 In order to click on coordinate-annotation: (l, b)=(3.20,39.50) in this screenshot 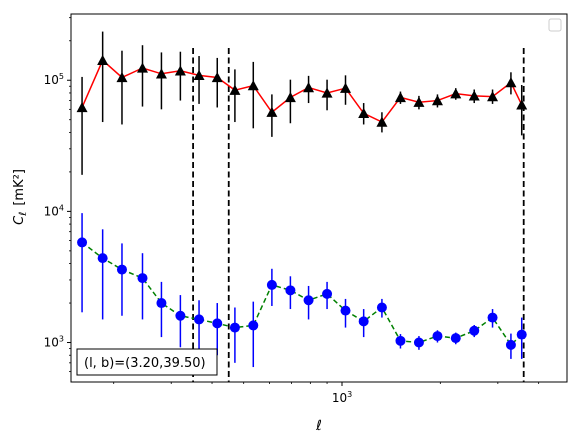, I will do `click(147, 362)`.